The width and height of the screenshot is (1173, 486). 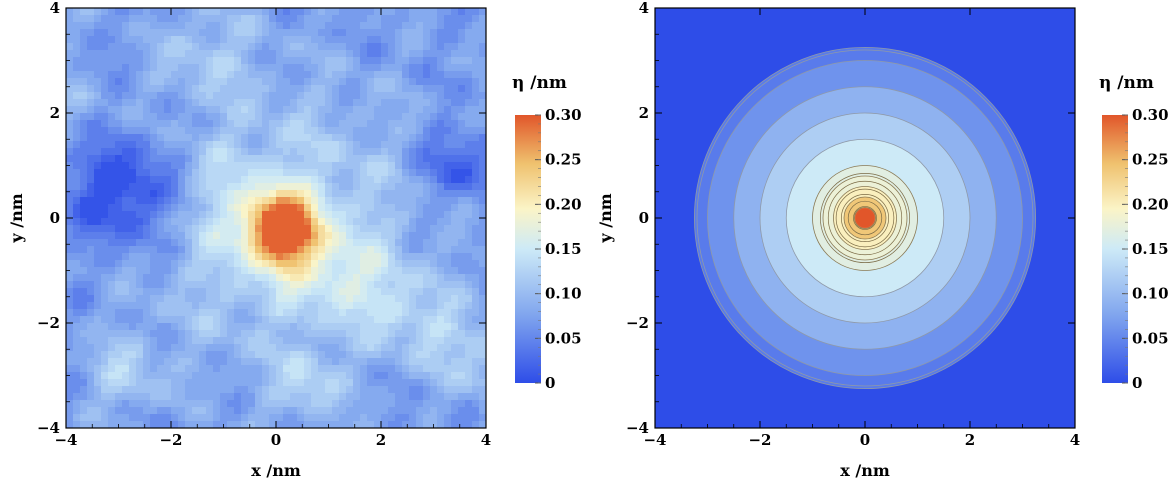 What do you see at coordinates (644, 8) in the screenshot?
I see `right-y-tick-label: 4` at bounding box center [644, 8].